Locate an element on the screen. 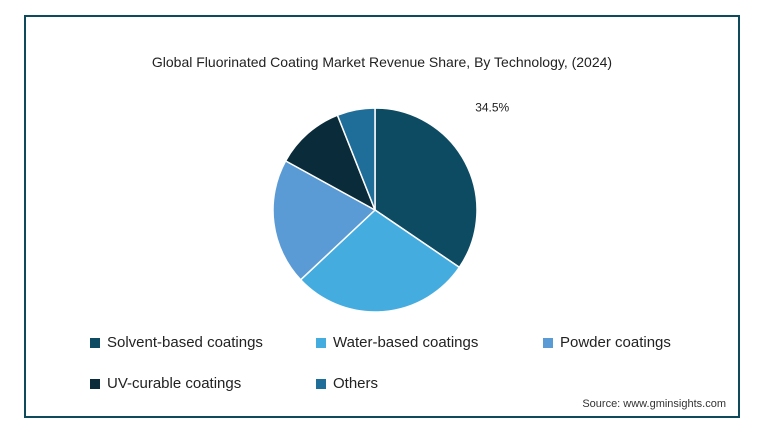  legend-label: Solvent-based coatings is located at coordinates (185, 342).